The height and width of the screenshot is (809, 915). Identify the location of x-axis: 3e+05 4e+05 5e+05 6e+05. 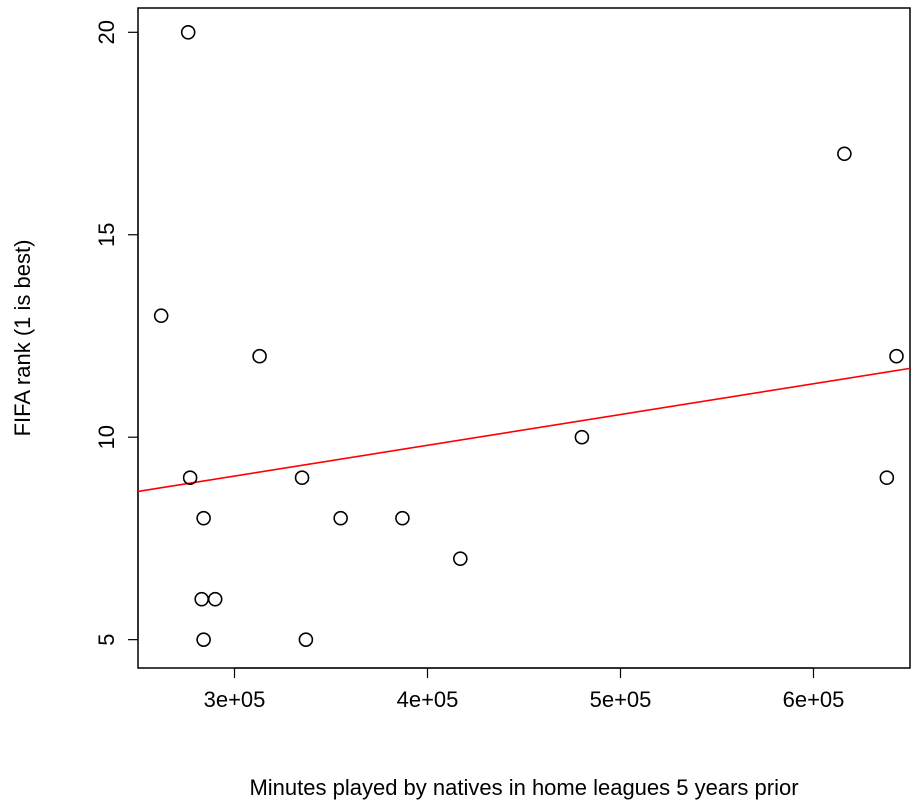
(524, 689).